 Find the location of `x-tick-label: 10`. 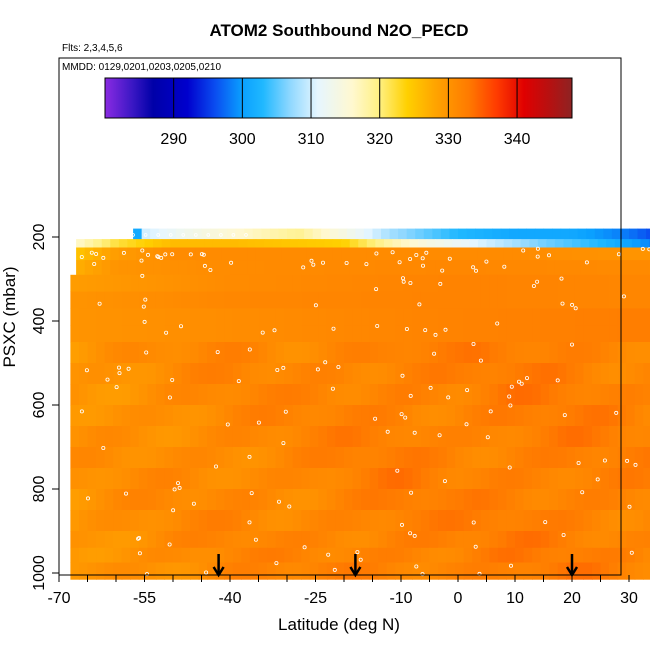

x-tick-label: 10 is located at coordinates (515, 598).